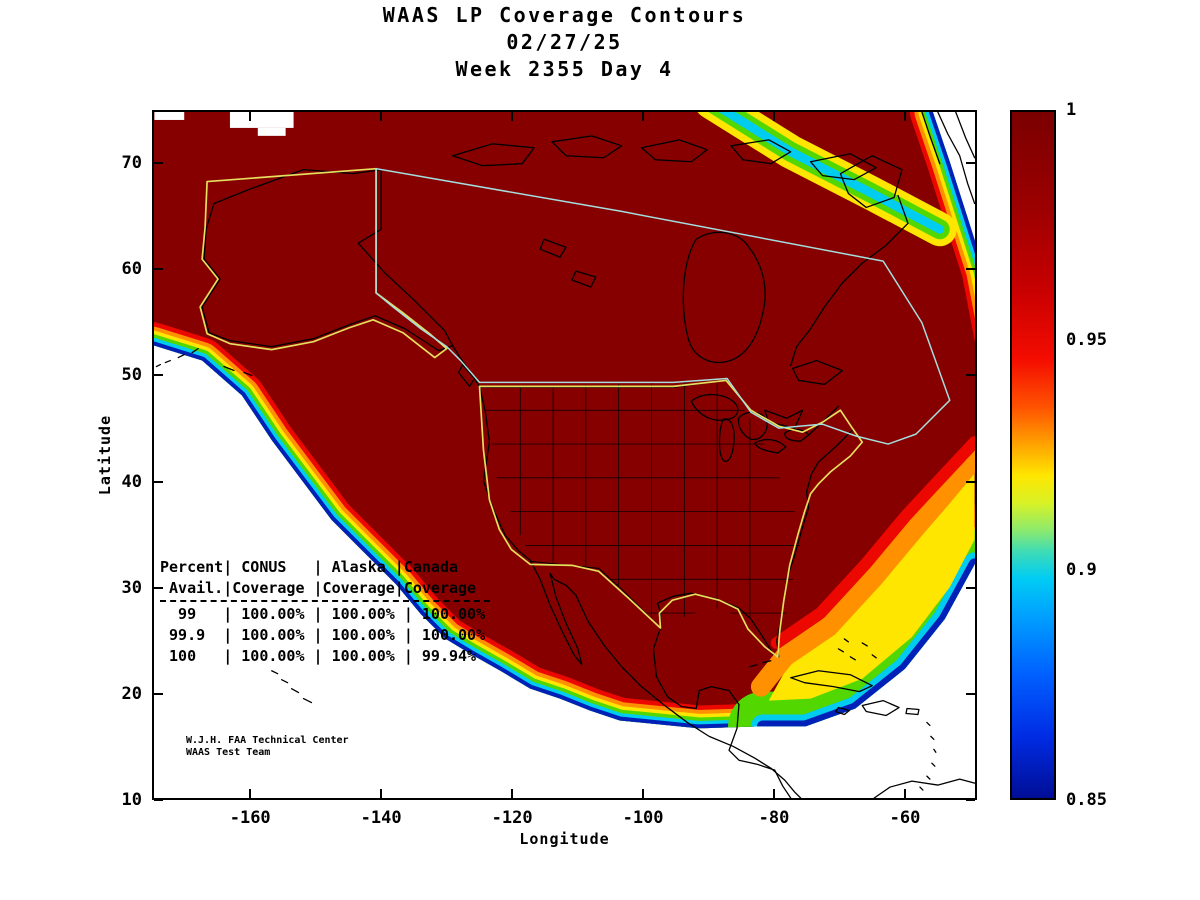  Describe the element at coordinates (131, 481) in the screenshot. I see `y-tick-label: 40` at that location.